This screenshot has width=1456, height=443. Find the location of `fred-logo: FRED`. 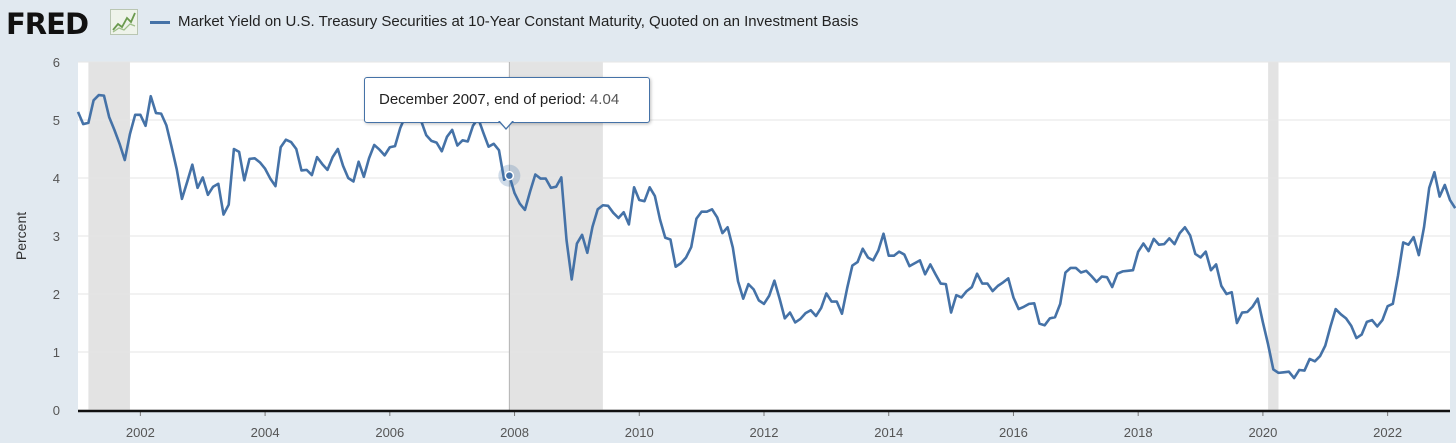

fred-logo: FRED is located at coordinates (47, 24).